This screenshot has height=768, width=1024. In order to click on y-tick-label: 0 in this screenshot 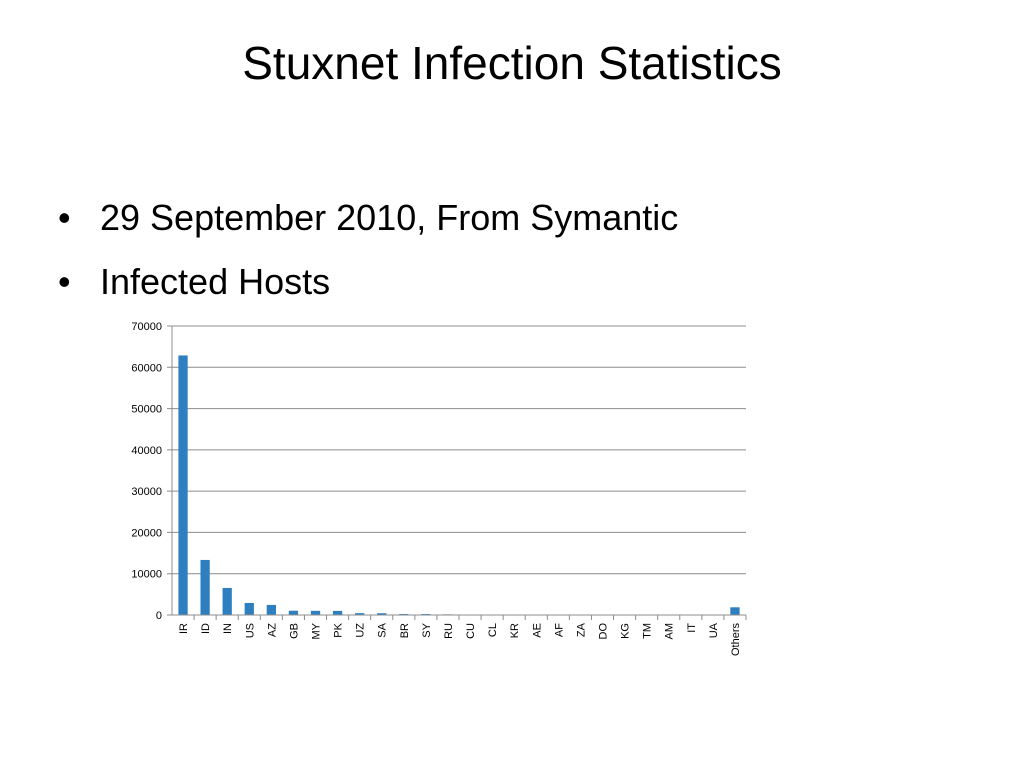, I will do `click(159, 616)`.